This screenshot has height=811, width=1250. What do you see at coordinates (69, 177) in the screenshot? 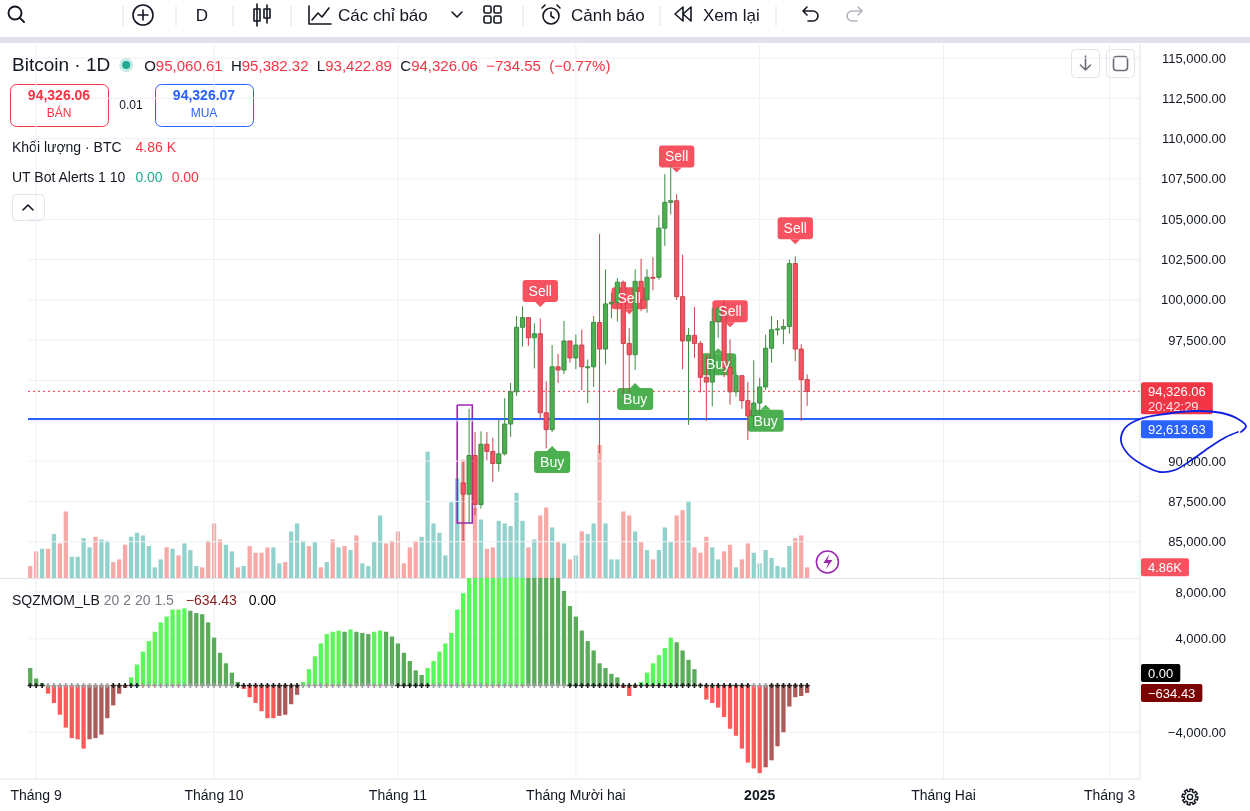
I see `annotation: UT Bot Alerts 1 10` at bounding box center [69, 177].